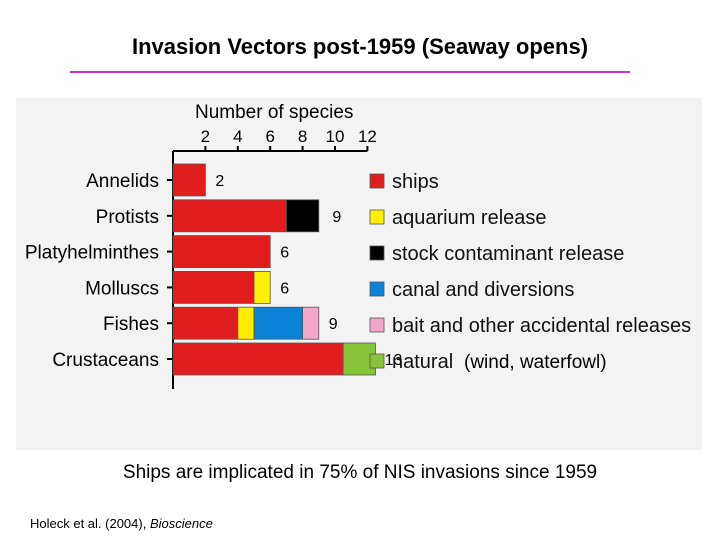 This screenshot has width=720, height=540. I want to click on bar-total-label: 2, so click(219, 181).